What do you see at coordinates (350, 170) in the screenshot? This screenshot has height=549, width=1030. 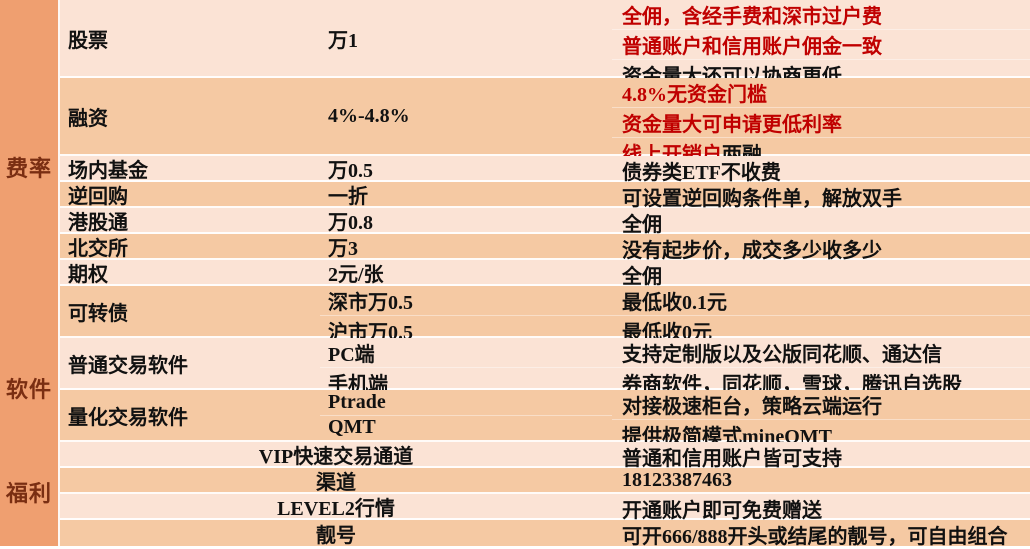 I see `value-label: 万0.5` at bounding box center [350, 170].